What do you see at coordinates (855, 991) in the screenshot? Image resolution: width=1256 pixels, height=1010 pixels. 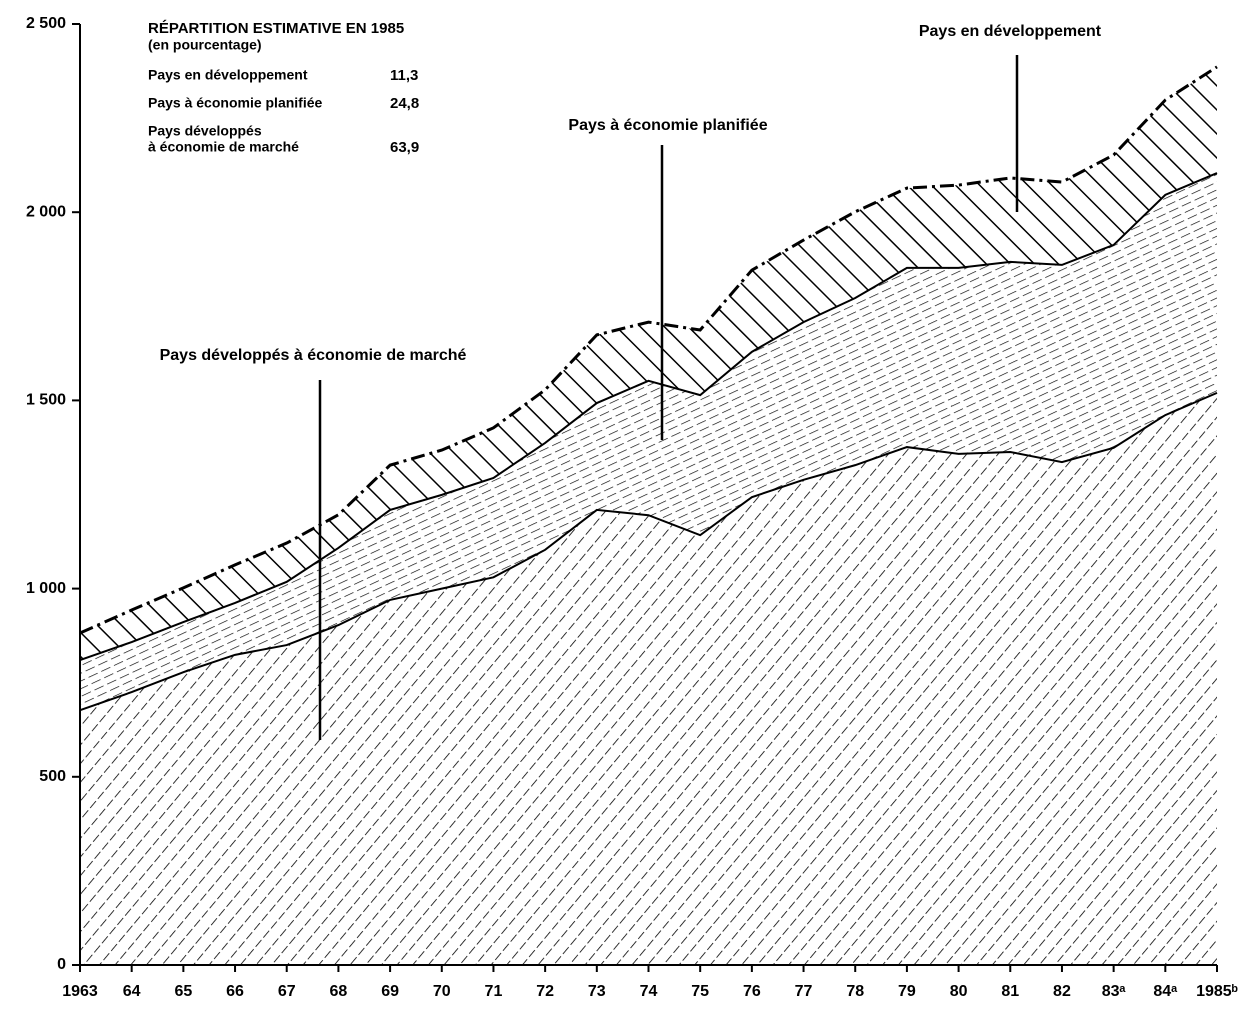 I see `x-tick-label: 78` at bounding box center [855, 991].